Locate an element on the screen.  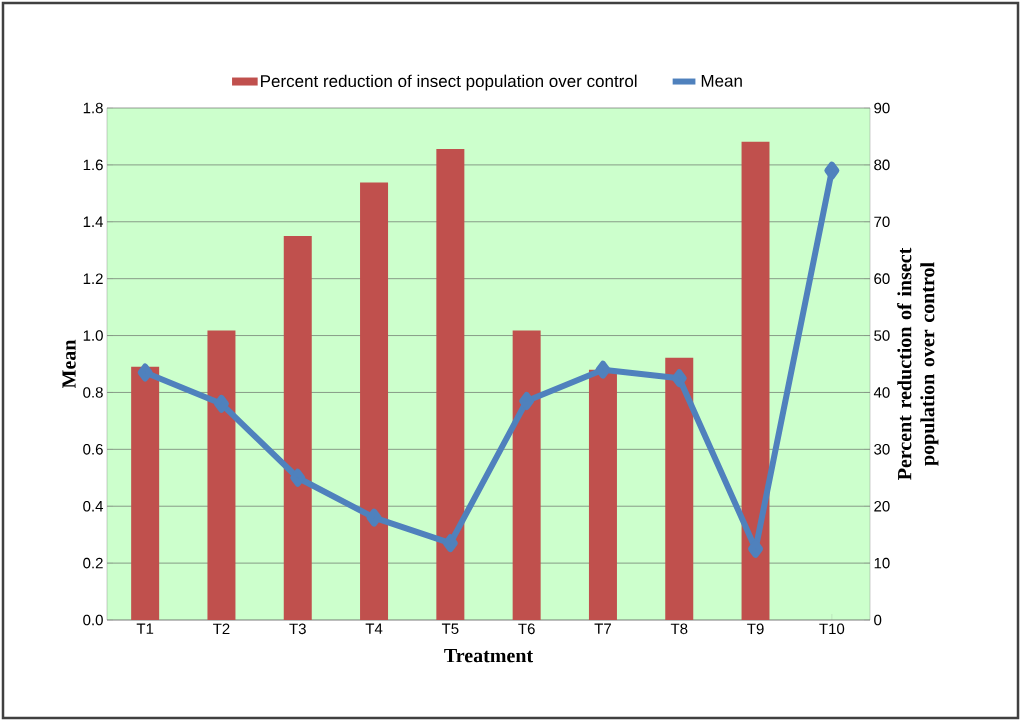
y2-tick-label: 40 is located at coordinates (881, 392).